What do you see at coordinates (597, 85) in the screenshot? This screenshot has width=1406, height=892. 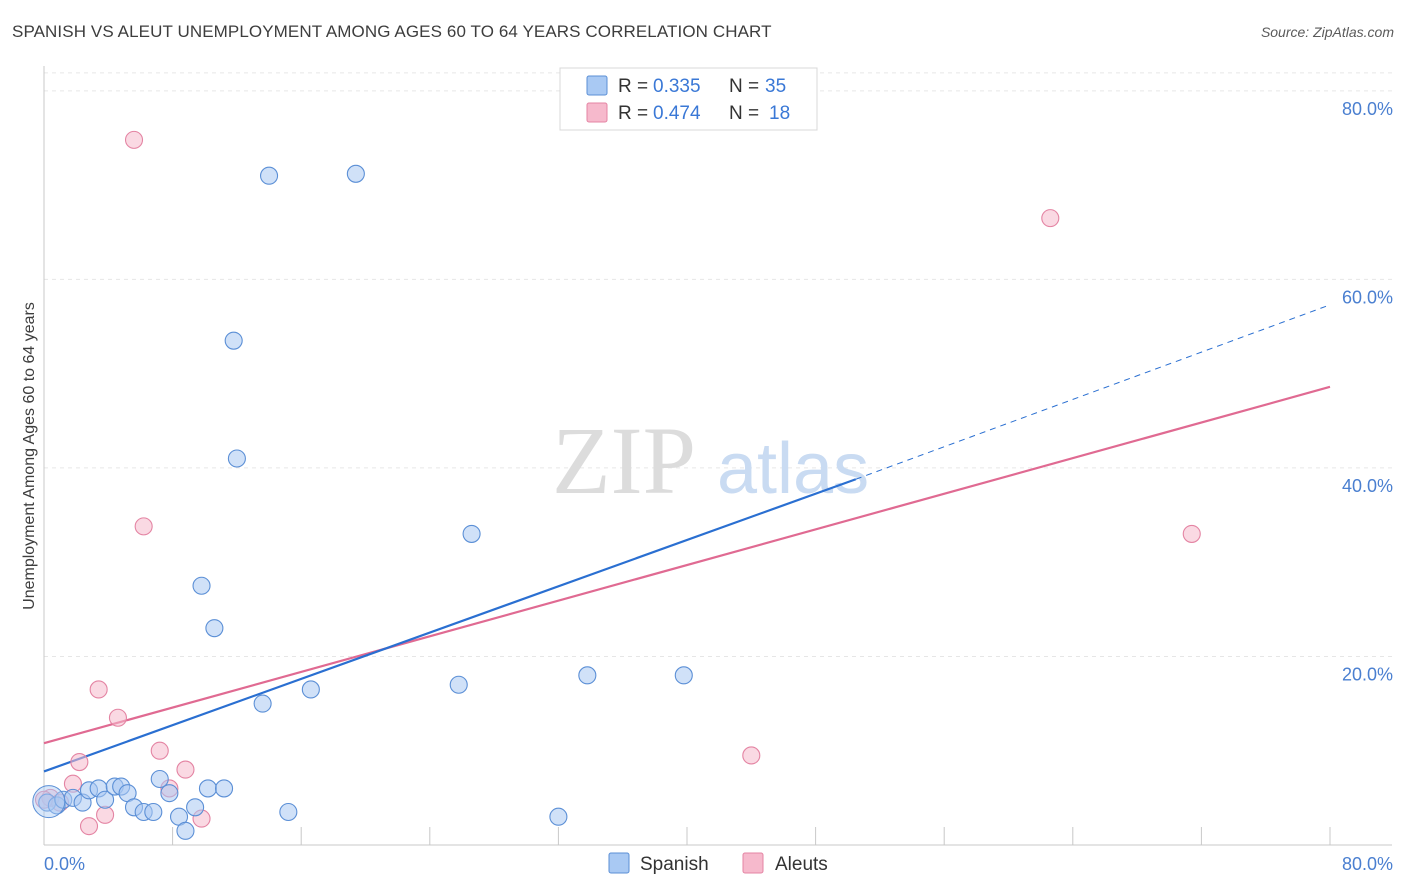 I see `legend-swatch-spanish` at bounding box center [597, 85].